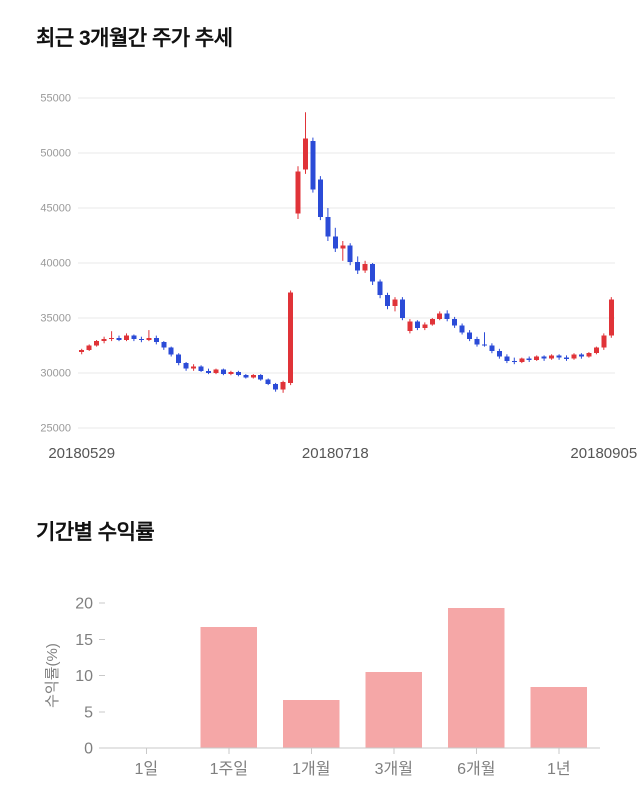 The image size is (640, 810). What do you see at coordinates (229, 769) in the screenshot?
I see `x-axis-category-label: 1주일` at bounding box center [229, 769].